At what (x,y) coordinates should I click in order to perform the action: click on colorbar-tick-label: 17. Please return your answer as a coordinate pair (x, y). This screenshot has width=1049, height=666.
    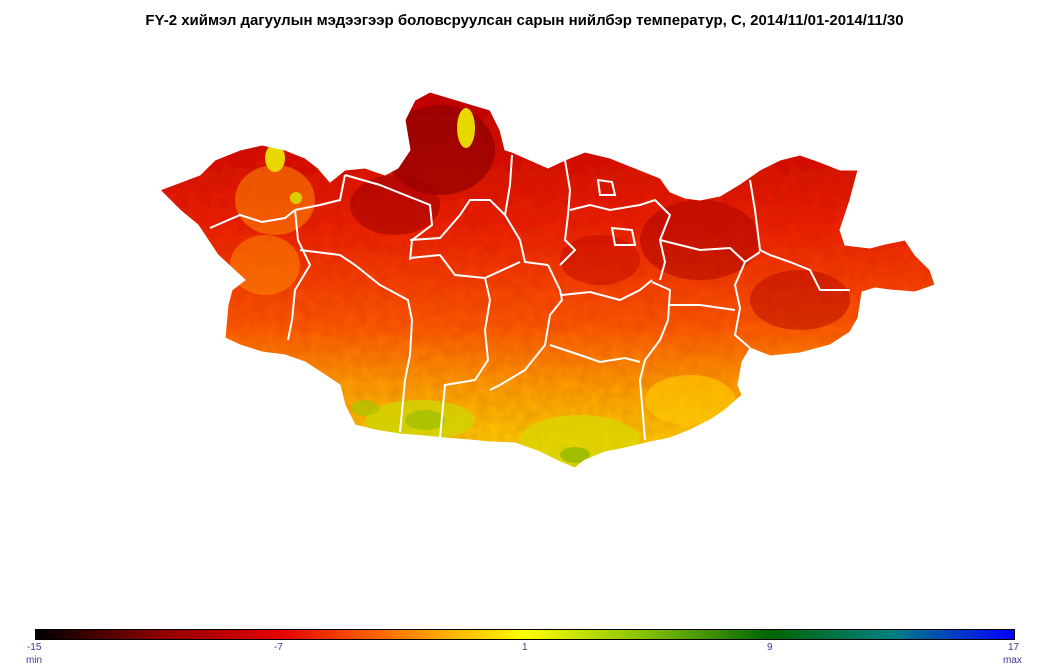
    Looking at the image, I should click on (1014, 647).